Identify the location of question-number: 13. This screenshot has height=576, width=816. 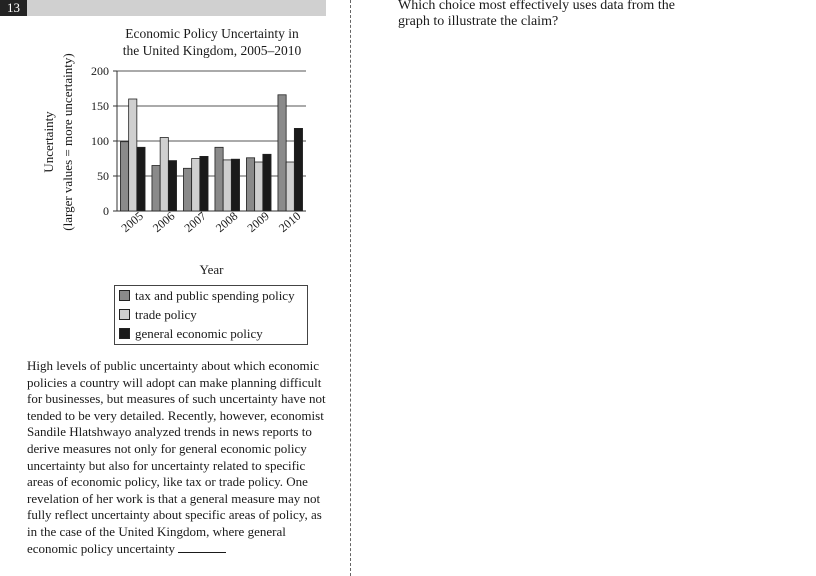
(13, 8).